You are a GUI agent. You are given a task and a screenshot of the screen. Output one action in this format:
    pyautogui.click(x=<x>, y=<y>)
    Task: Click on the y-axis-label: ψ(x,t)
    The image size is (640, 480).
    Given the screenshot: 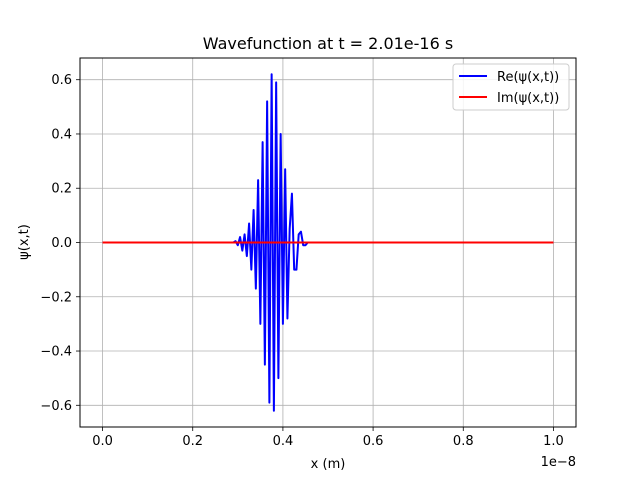 What is the action you would take?
    pyautogui.click(x=24, y=242)
    